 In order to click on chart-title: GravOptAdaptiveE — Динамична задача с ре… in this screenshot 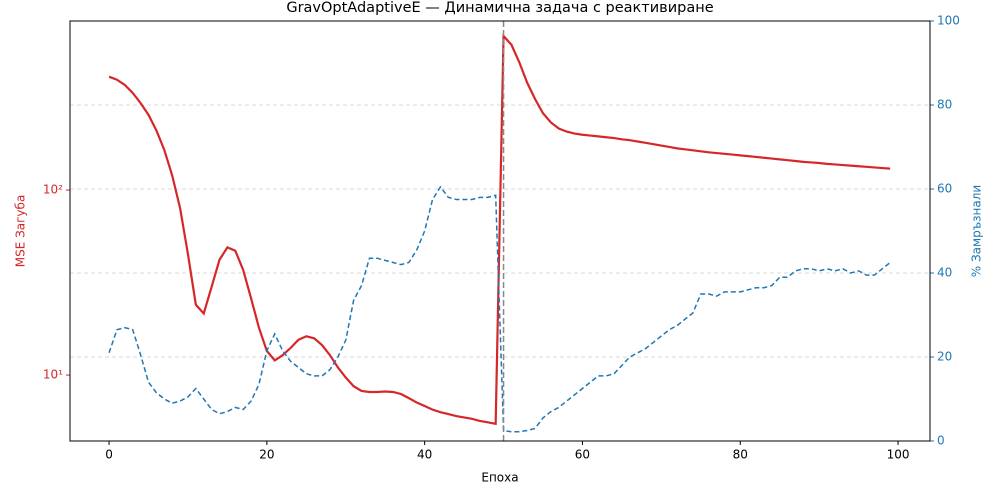, I will do `click(499, 8)`.